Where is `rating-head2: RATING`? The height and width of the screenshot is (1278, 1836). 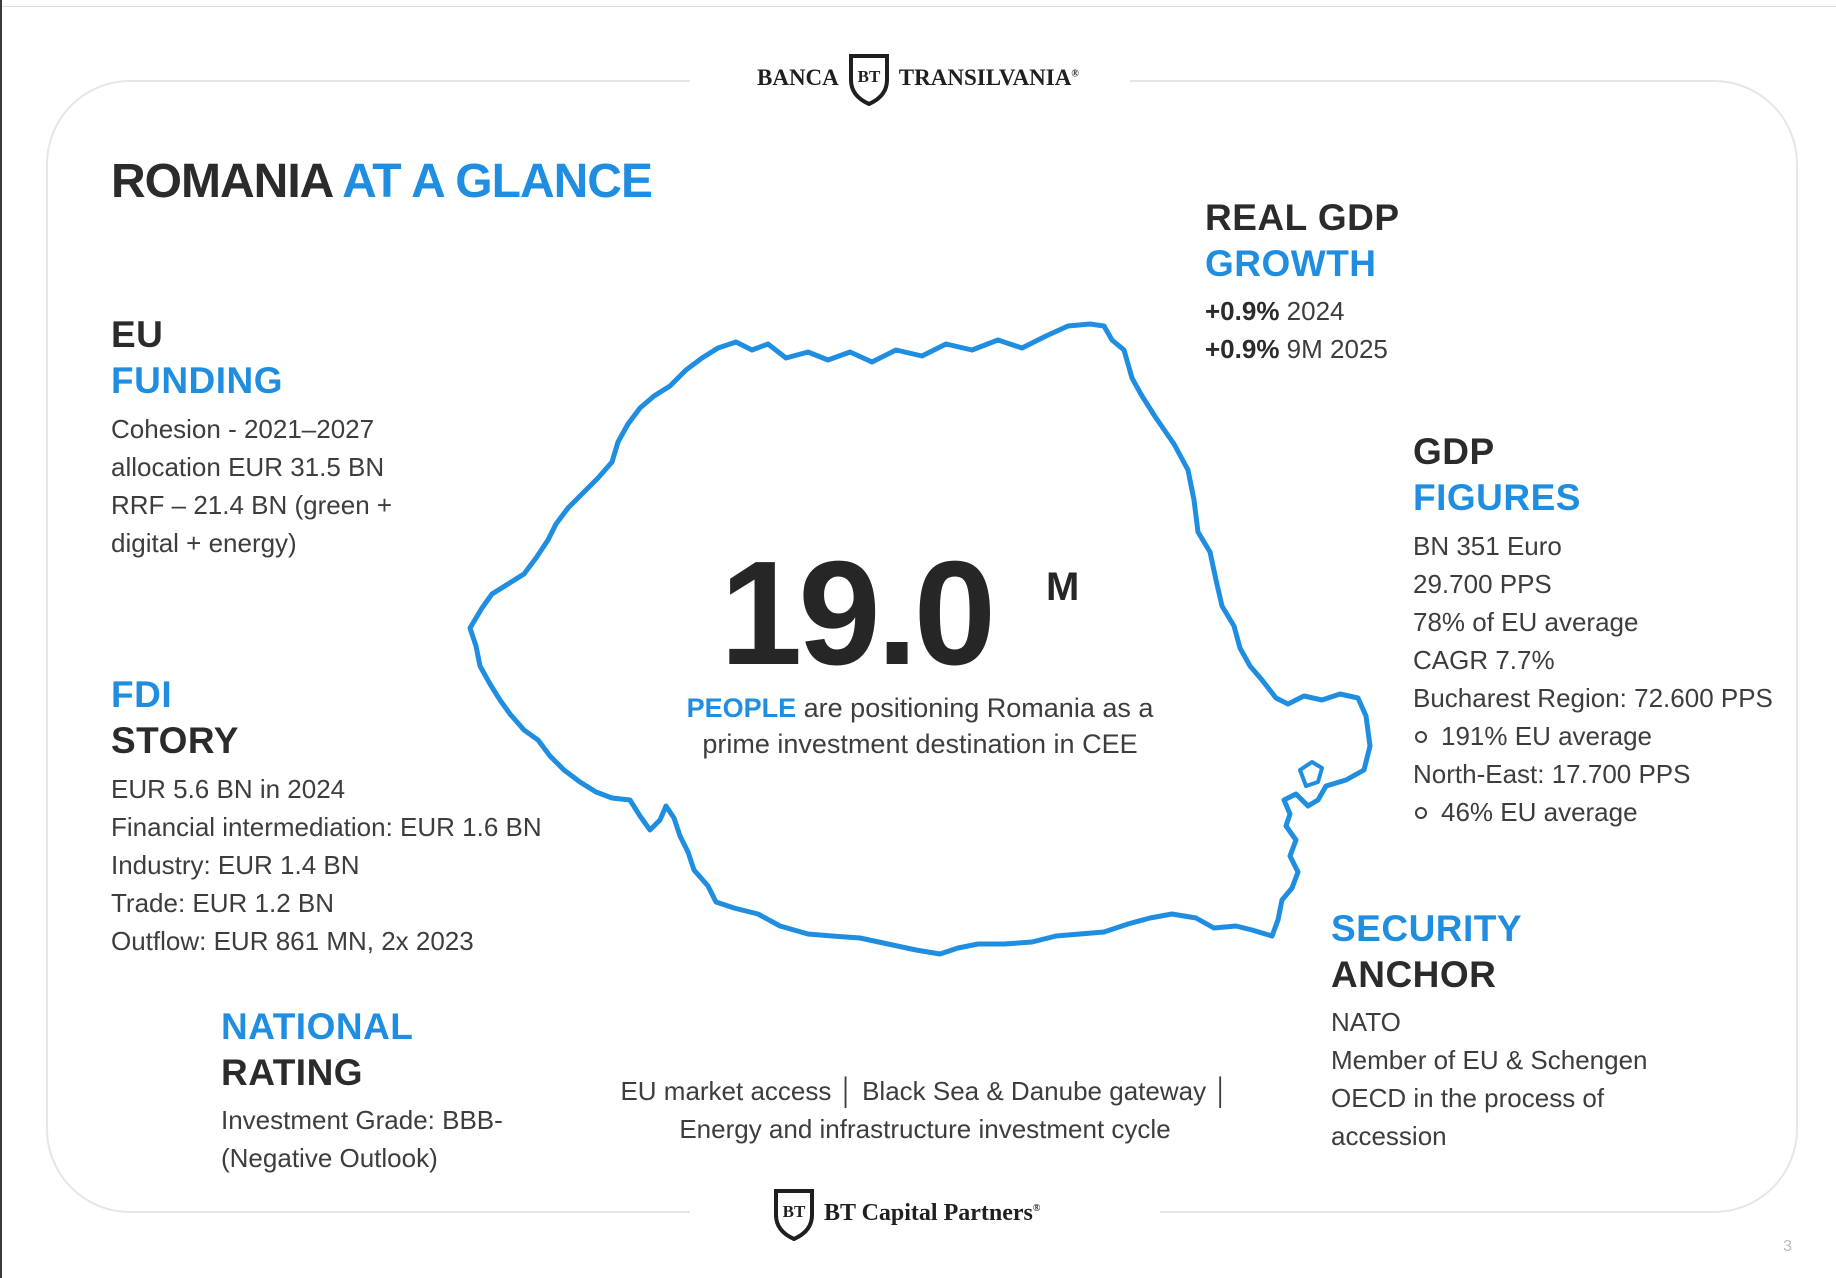
rating-head2: RATING is located at coordinates (292, 1072).